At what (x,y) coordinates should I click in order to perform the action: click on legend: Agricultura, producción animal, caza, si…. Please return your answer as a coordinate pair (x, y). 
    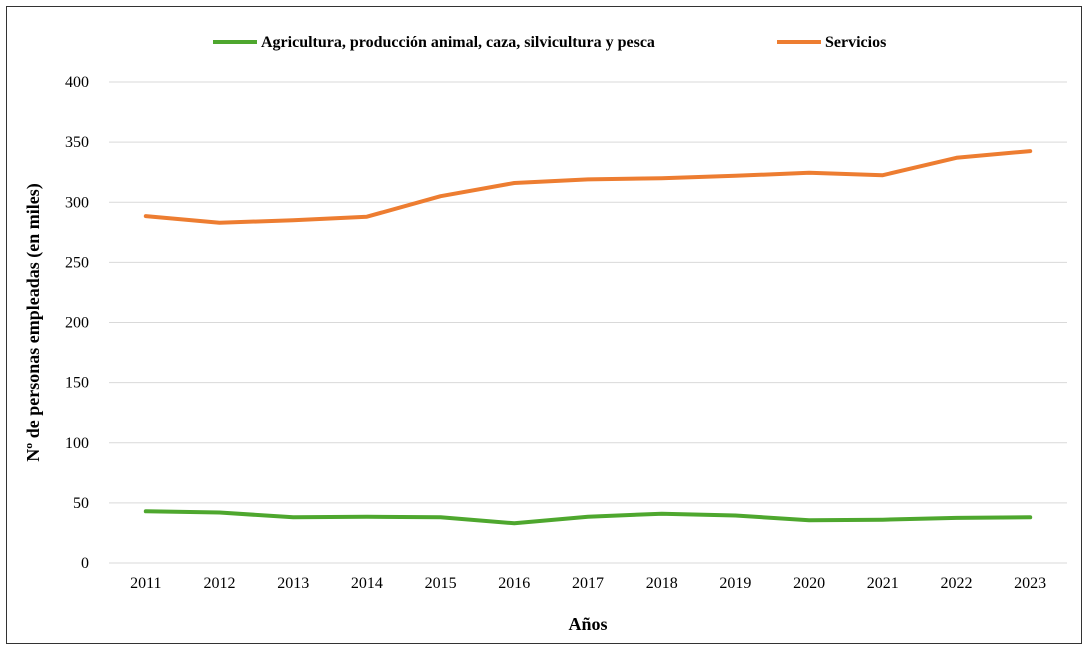
    Looking at the image, I should click on (549, 42).